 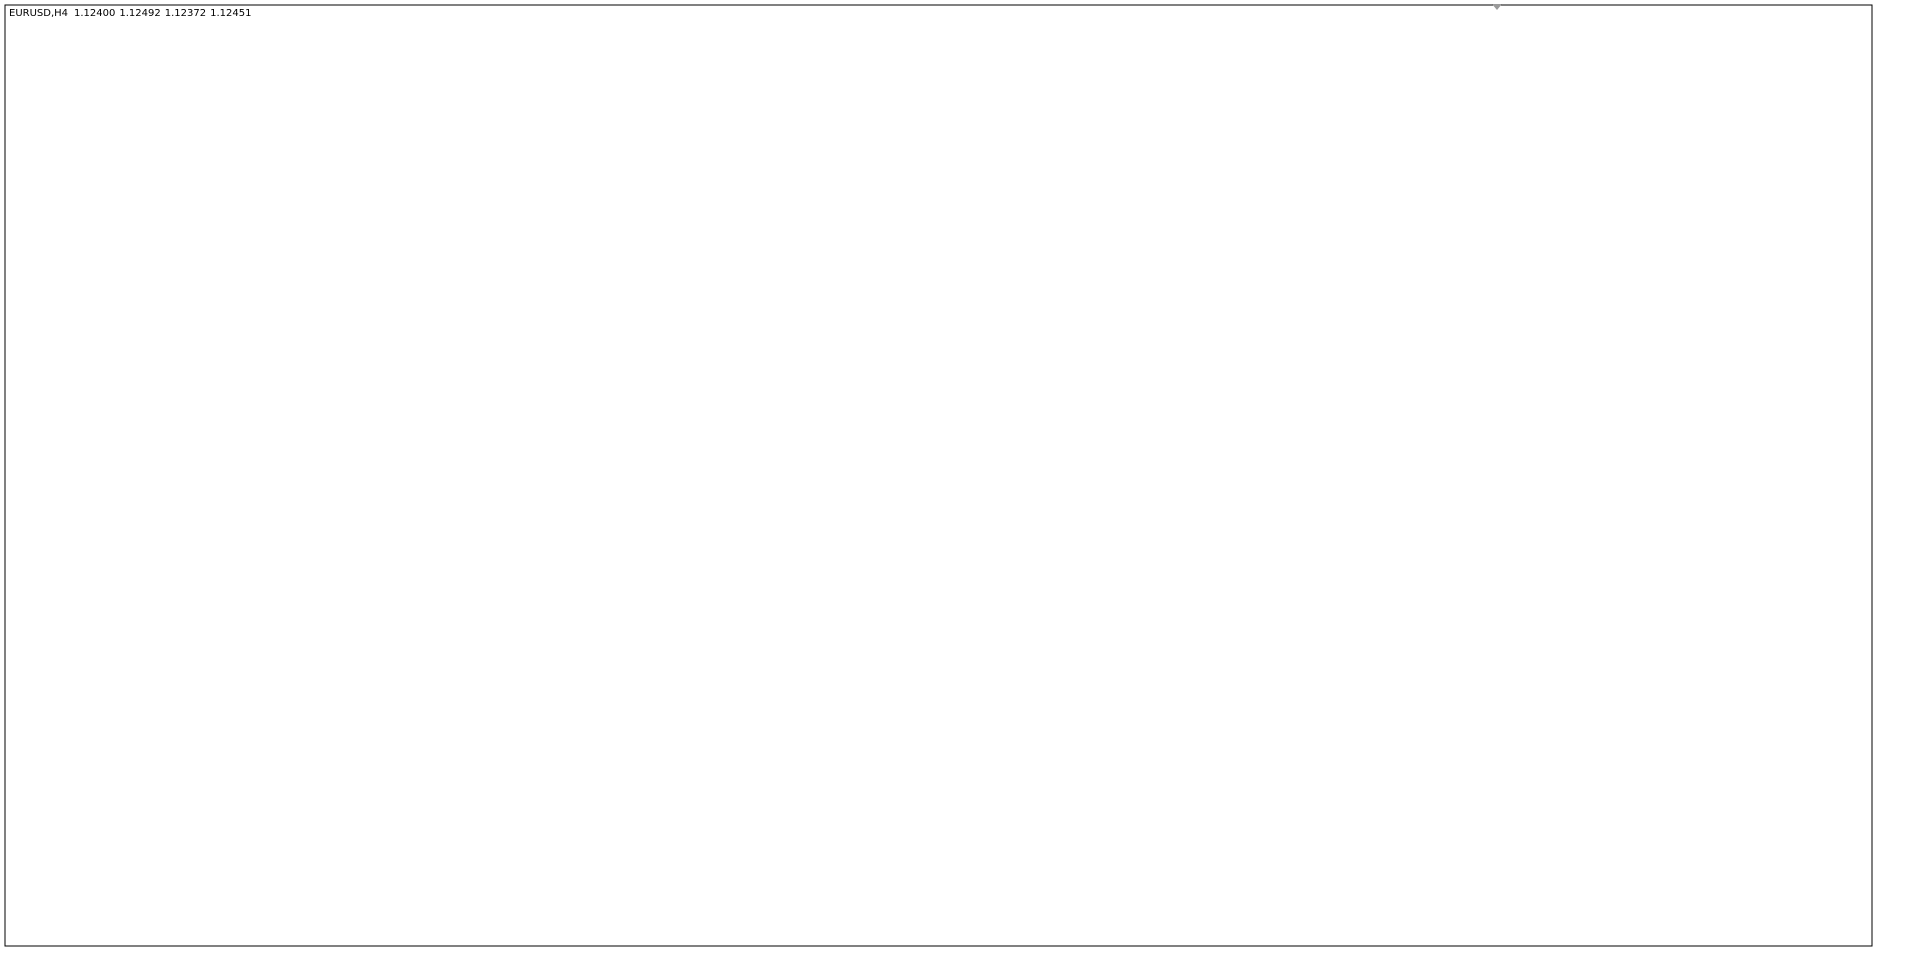 What do you see at coordinates (230, 13) in the screenshot?
I see `header-close: 1.12451` at bounding box center [230, 13].